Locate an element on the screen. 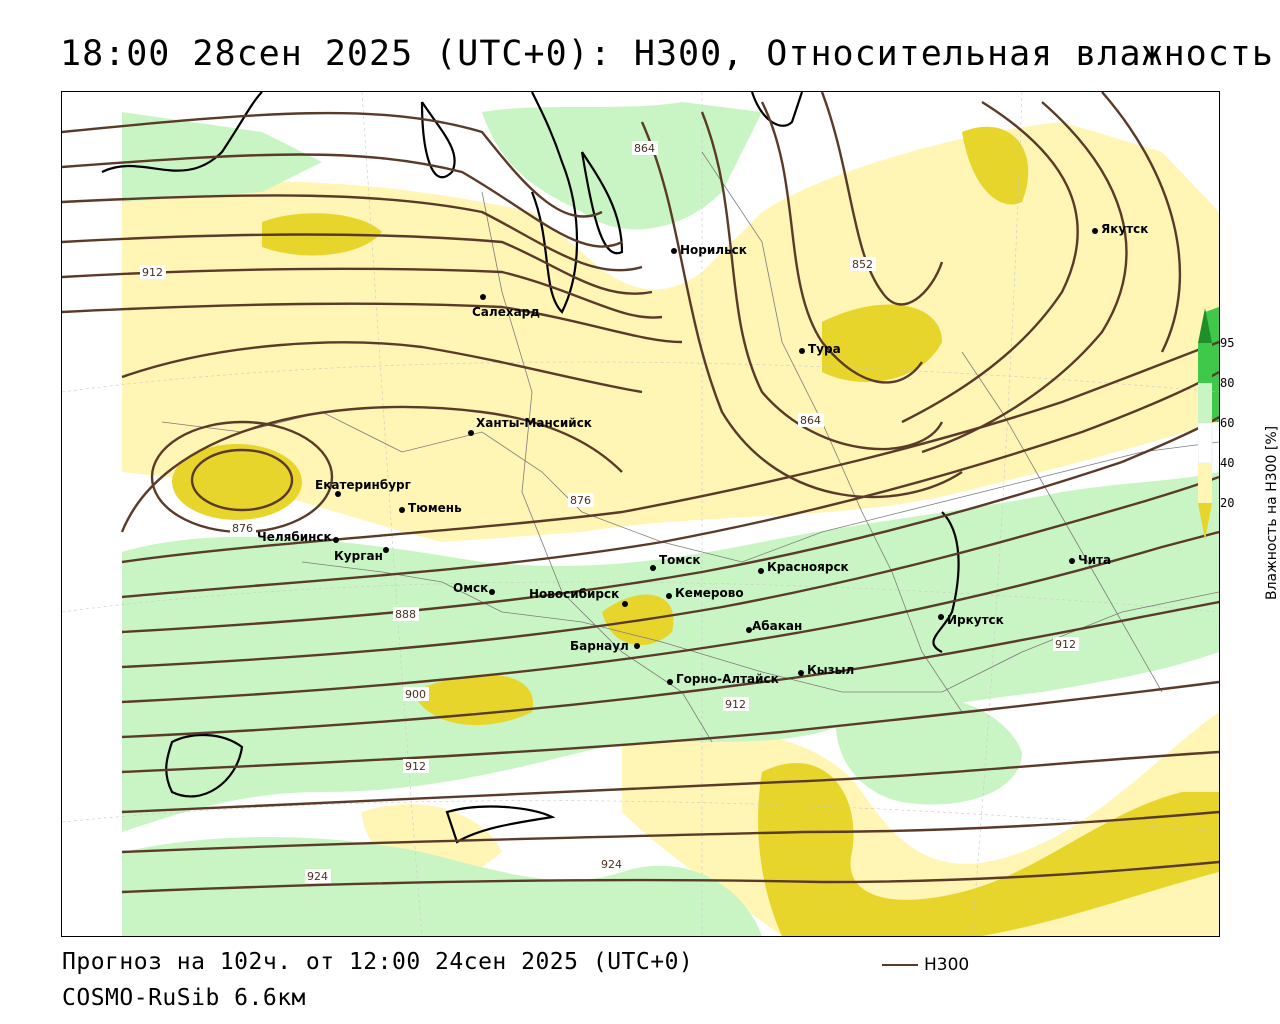  city-krasnoyarsk: Красноярск is located at coordinates (803, 567).